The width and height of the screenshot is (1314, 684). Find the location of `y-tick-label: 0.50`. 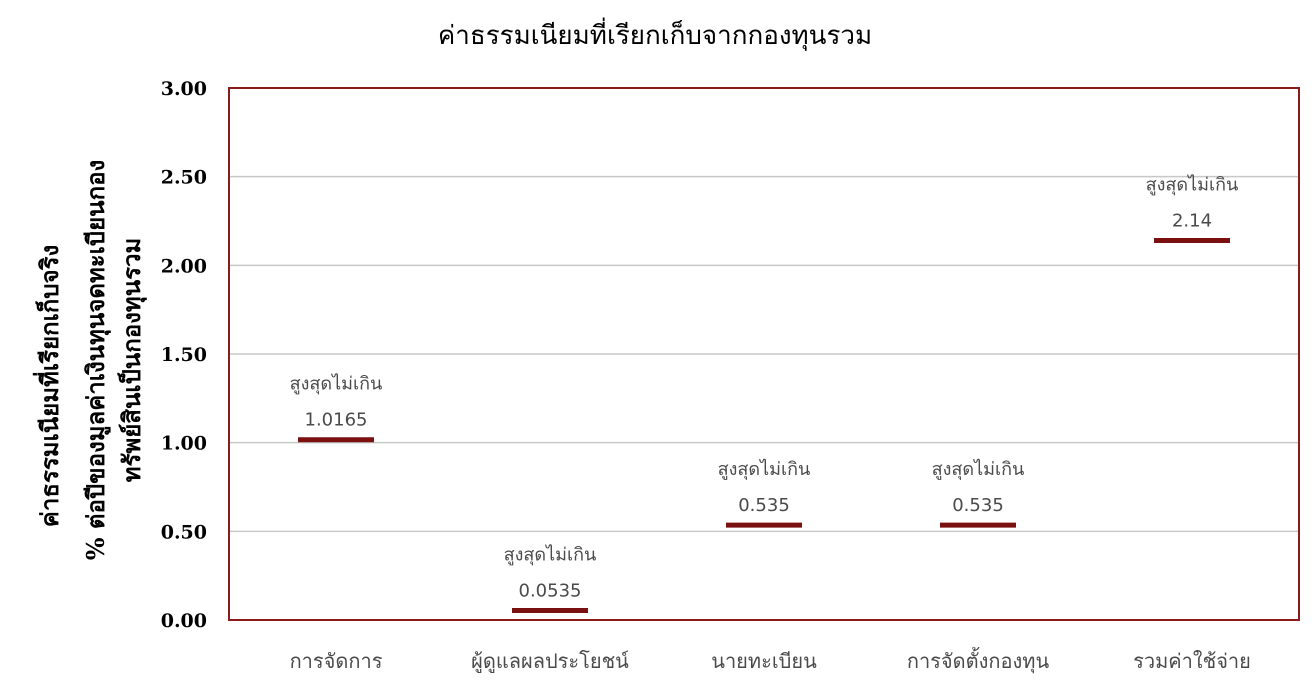

y-tick-label: 0.50 is located at coordinates (184, 532).